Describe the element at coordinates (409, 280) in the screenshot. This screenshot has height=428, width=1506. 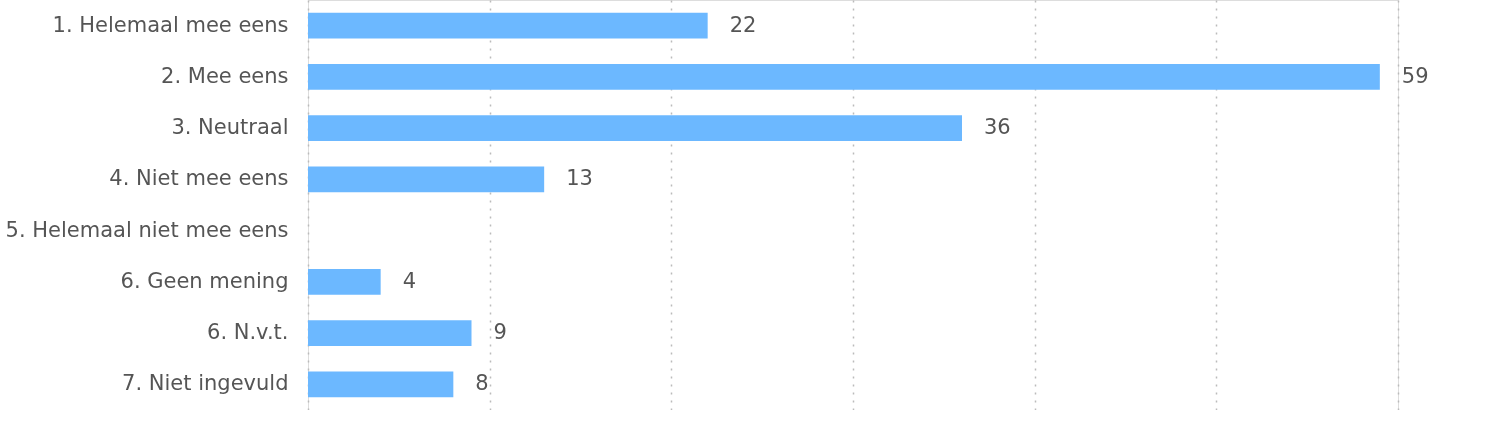
I see `data-label: 4` at that location.